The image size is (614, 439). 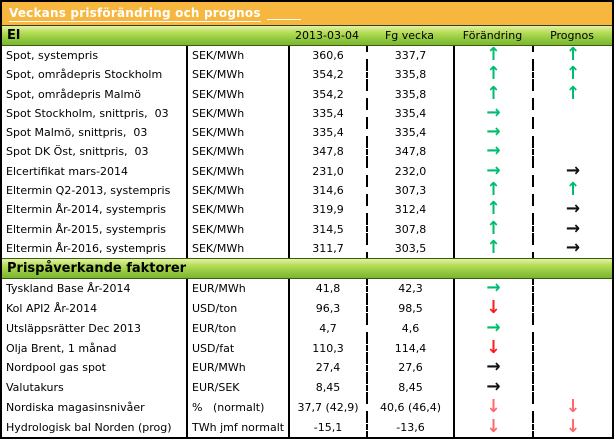 I want to click on row-label: Spot DK Öst, snittpris, 03, so click(x=77, y=152).